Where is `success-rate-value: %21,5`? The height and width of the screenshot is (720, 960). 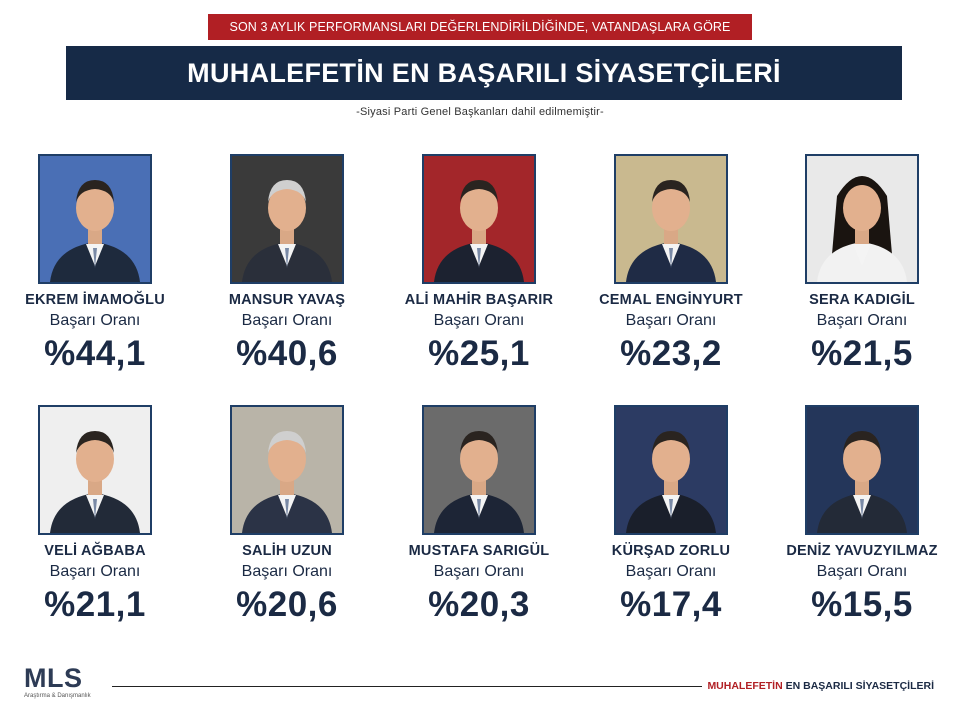 success-rate-value: %21,5 is located at coordinates (862, 353).